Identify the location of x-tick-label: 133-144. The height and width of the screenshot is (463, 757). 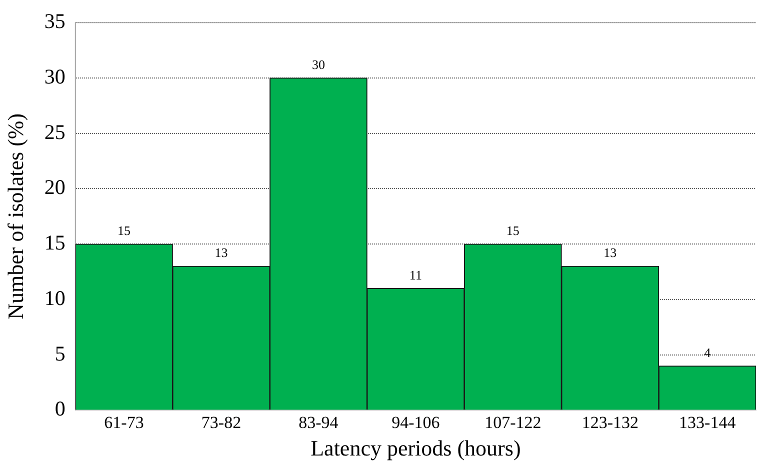
(707, 422).